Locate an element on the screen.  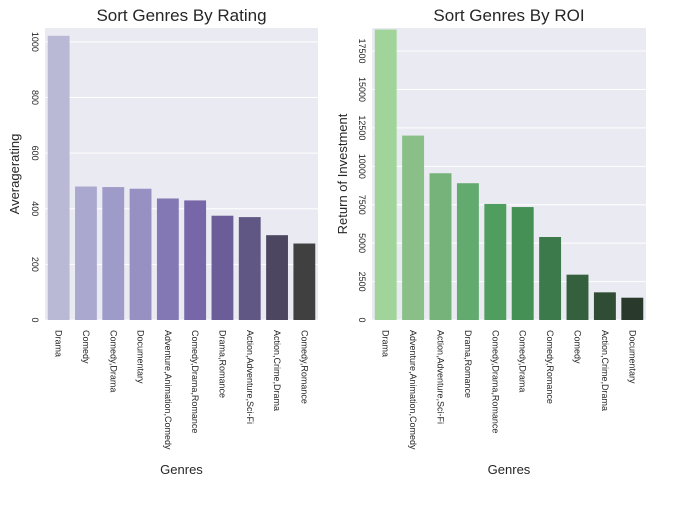
y-tick-label: 17500 is located at coordinates (362, 51).